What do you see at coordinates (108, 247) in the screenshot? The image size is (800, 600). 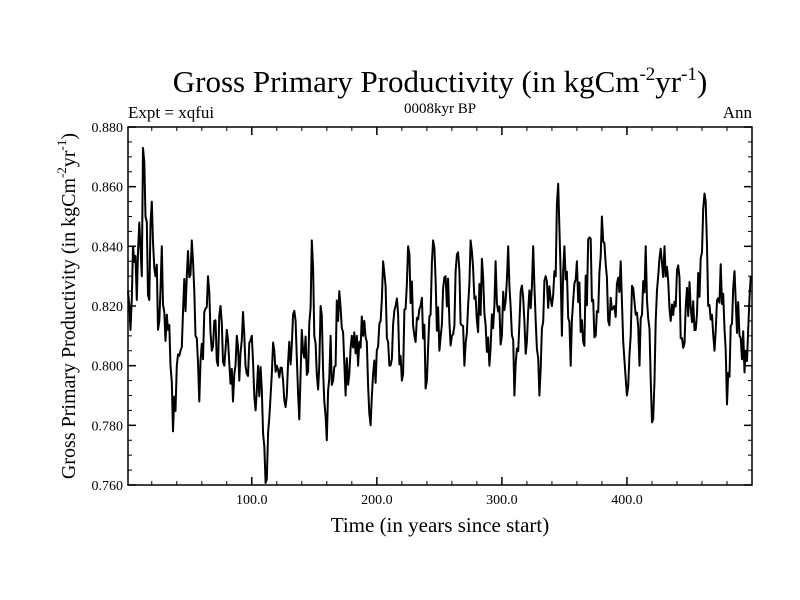 I see `y-tick-label: 0.840` at bounding box center [108, 247].